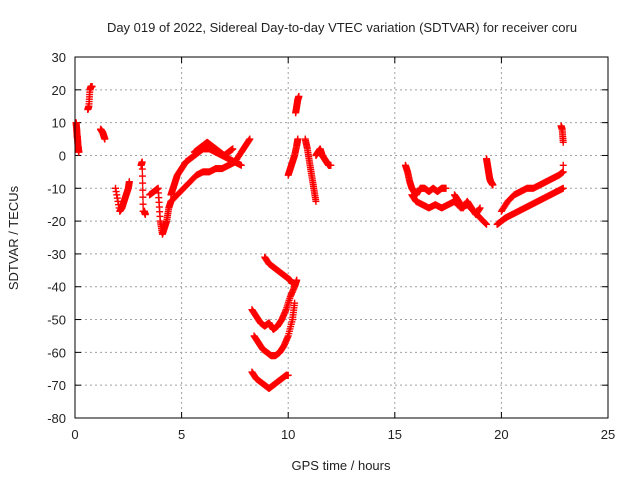 The image size is (640, 480). I want to click on y-tick-label: -40, so click(56, 287).